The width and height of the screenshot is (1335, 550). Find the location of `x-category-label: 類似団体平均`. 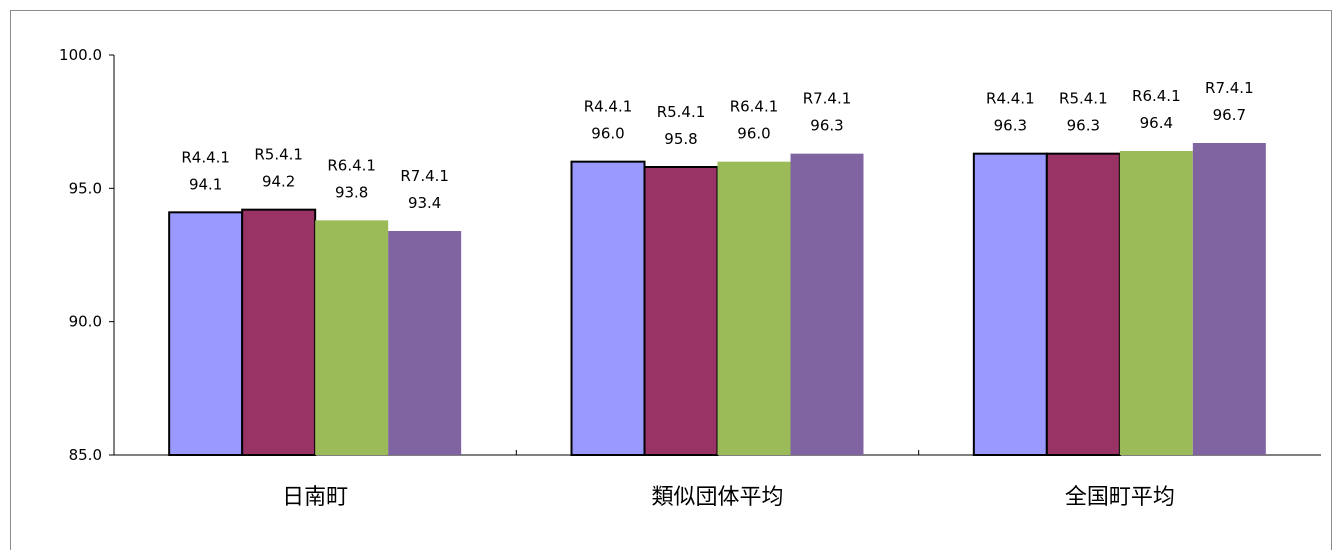

x-category-label: 類似団体平均 is located at coordinates (717, 497).